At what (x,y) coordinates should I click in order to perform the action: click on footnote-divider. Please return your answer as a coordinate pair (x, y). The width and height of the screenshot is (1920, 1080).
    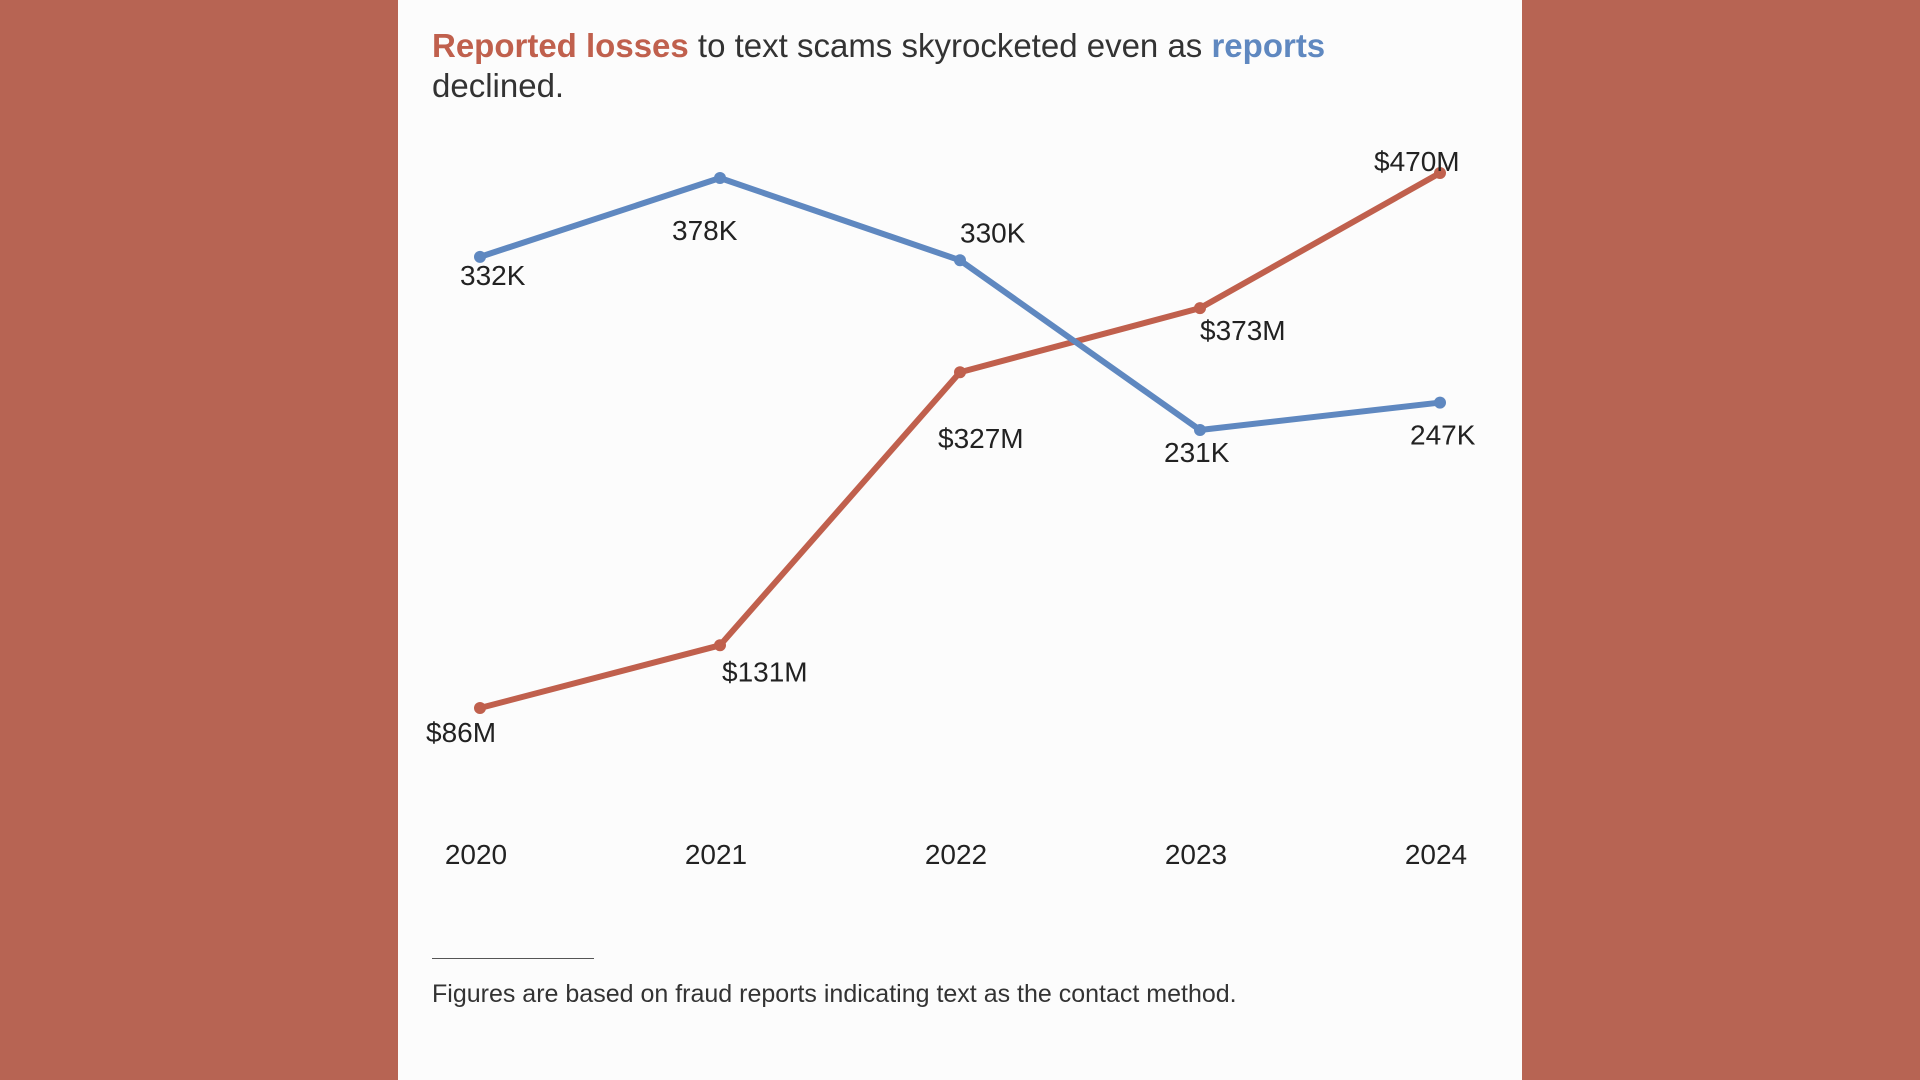
    Looking at the image, I should click on (513, 958).